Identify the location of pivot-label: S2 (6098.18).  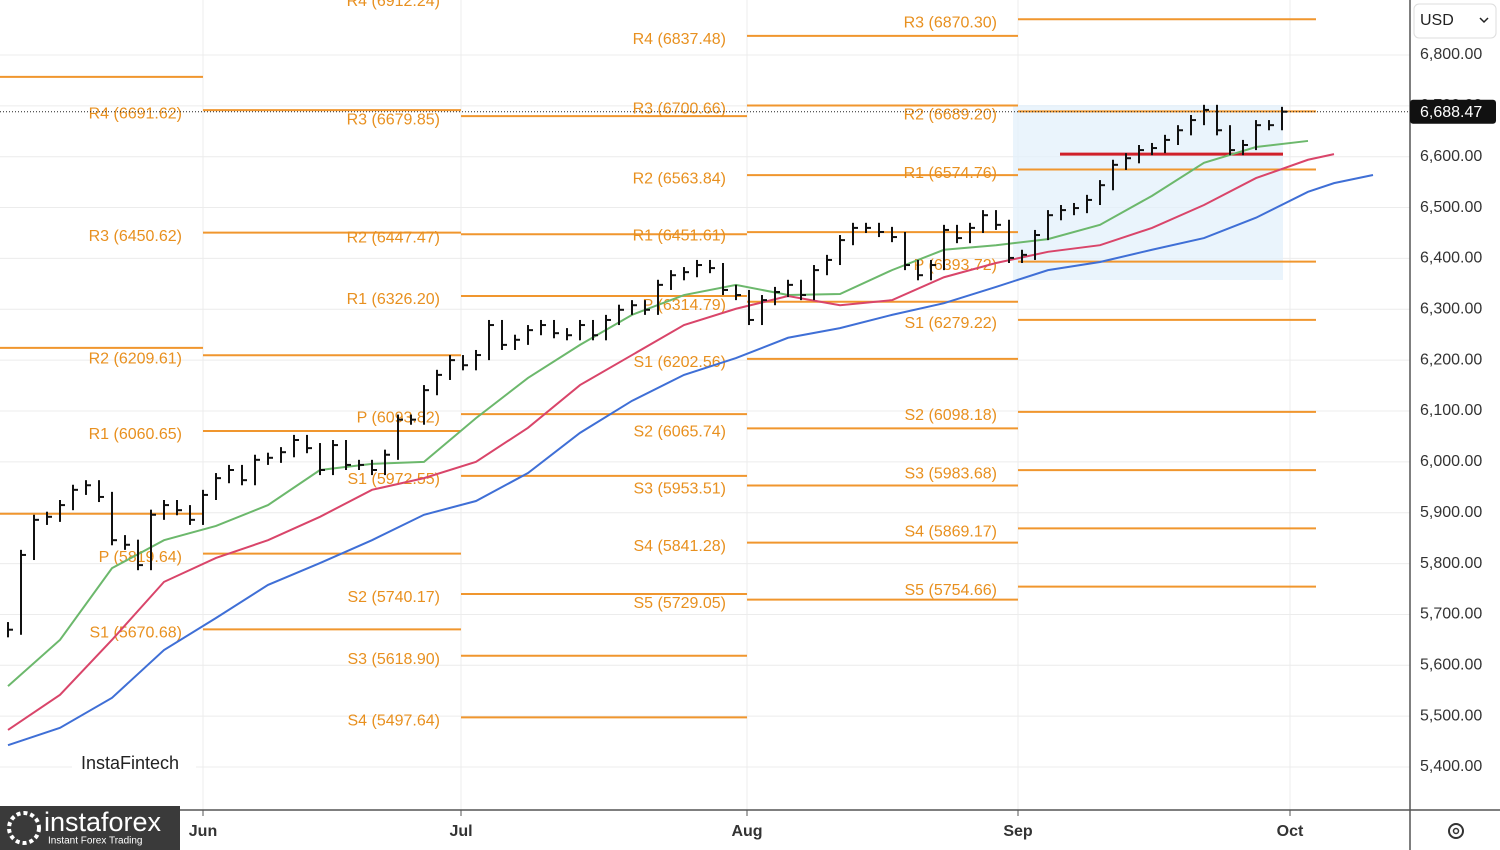
(950, 415).